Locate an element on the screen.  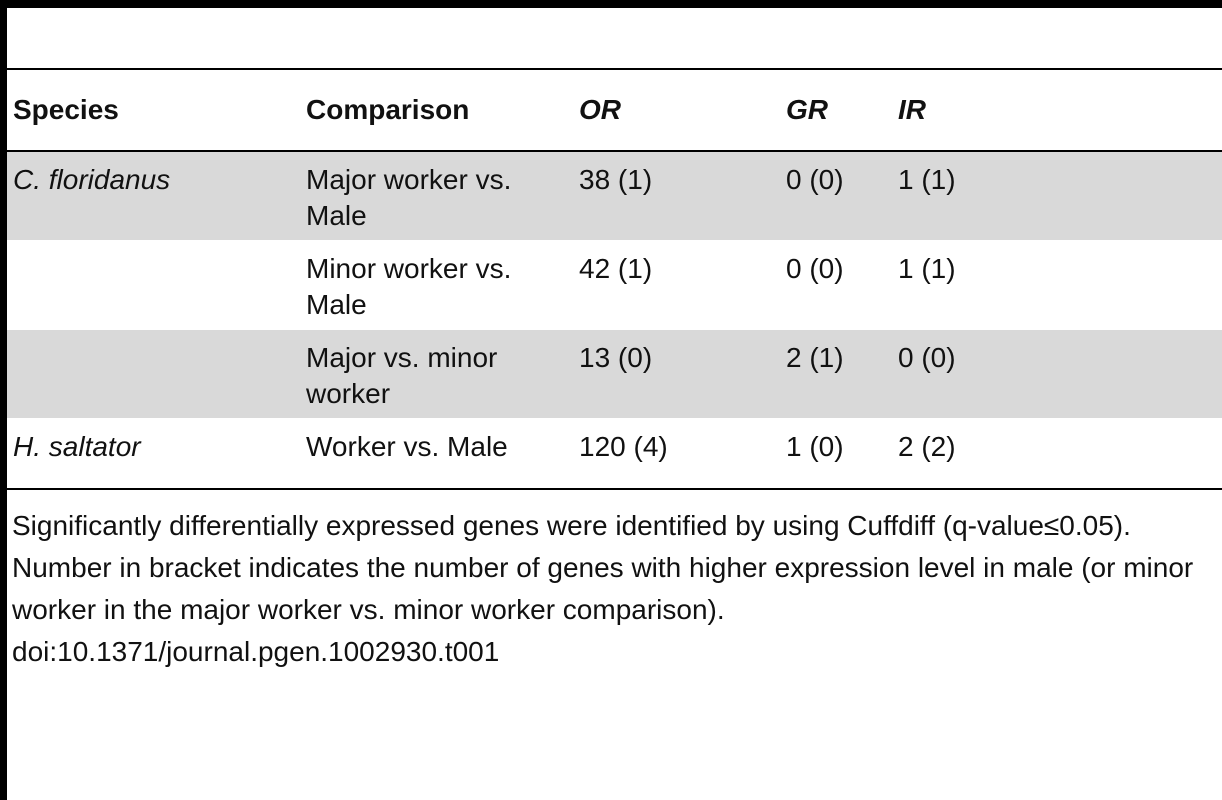
table-row: Minor worker vs. Male 42 (1) 0 (0) 1 (1) is located at coordinates (614, 285).